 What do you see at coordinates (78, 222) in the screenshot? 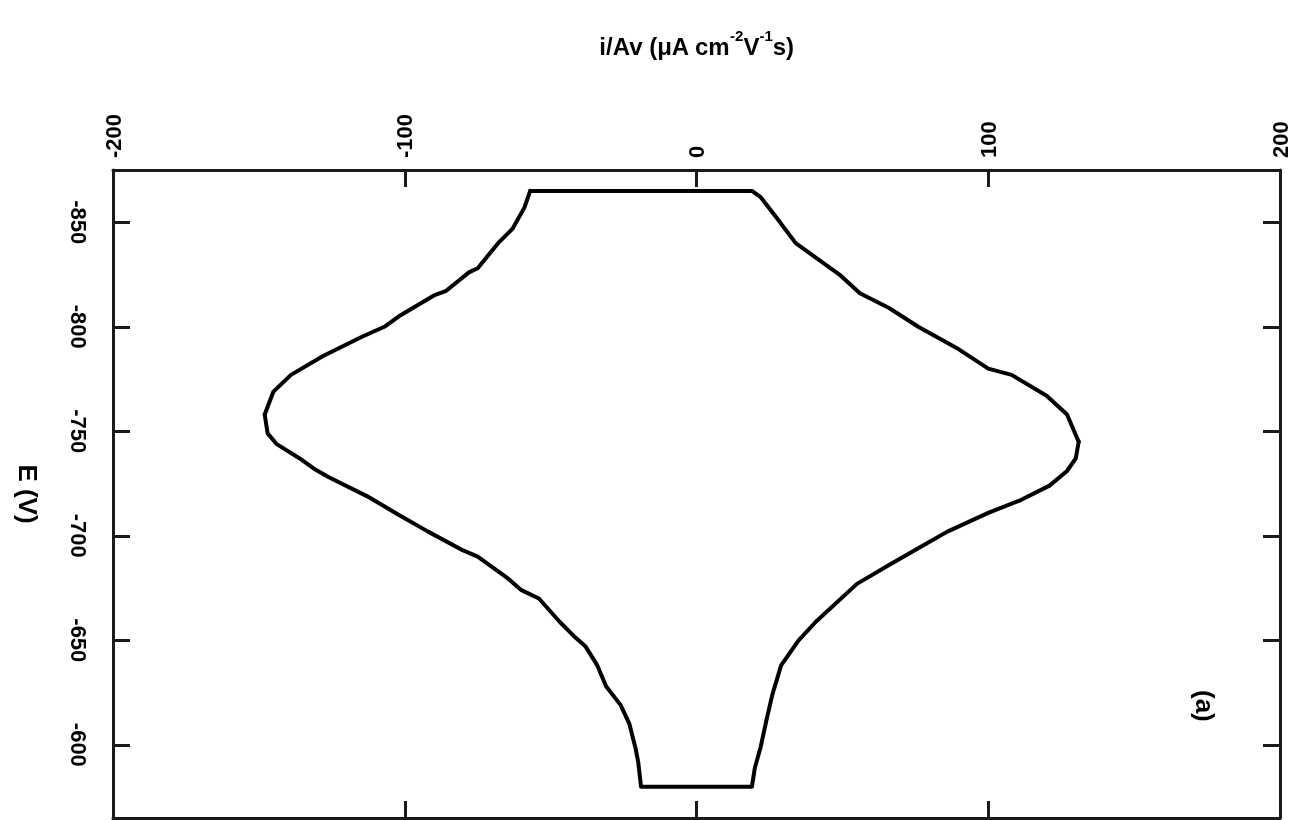
I see `y-tick-label: -850` at bounding box center [78, 222].